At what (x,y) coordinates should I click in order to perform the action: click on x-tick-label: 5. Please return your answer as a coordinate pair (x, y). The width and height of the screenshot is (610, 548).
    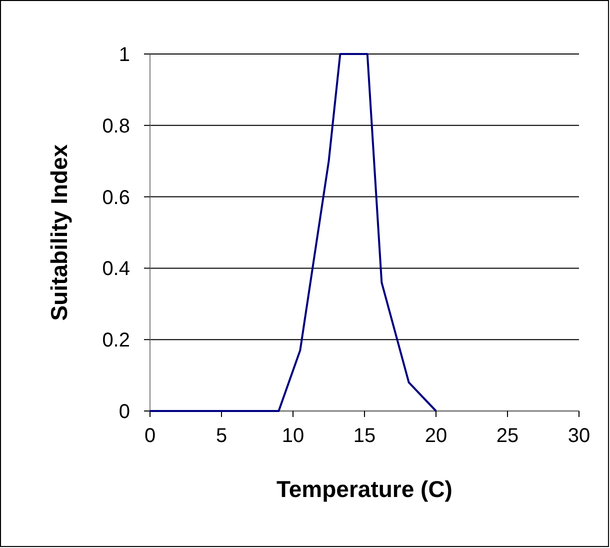
    Looking at the image, I should click on (222, 436).